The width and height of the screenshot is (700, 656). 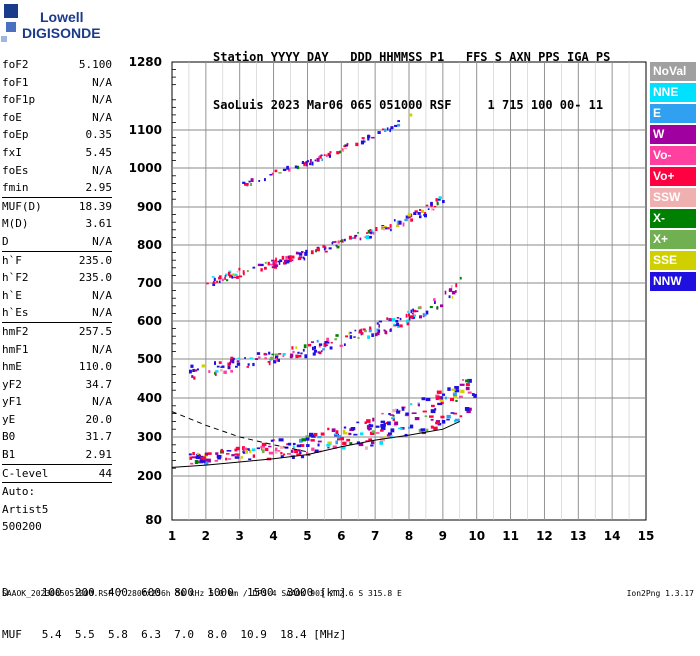 I want to click on x-tick-label: 5, so click(x=307, y=536).